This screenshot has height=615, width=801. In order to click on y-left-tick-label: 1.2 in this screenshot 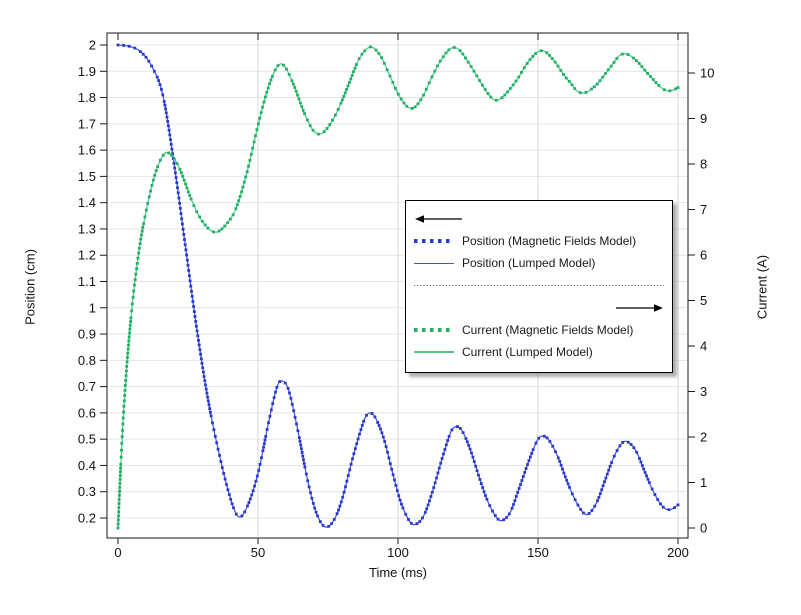, I will do `click(87, 255)`.